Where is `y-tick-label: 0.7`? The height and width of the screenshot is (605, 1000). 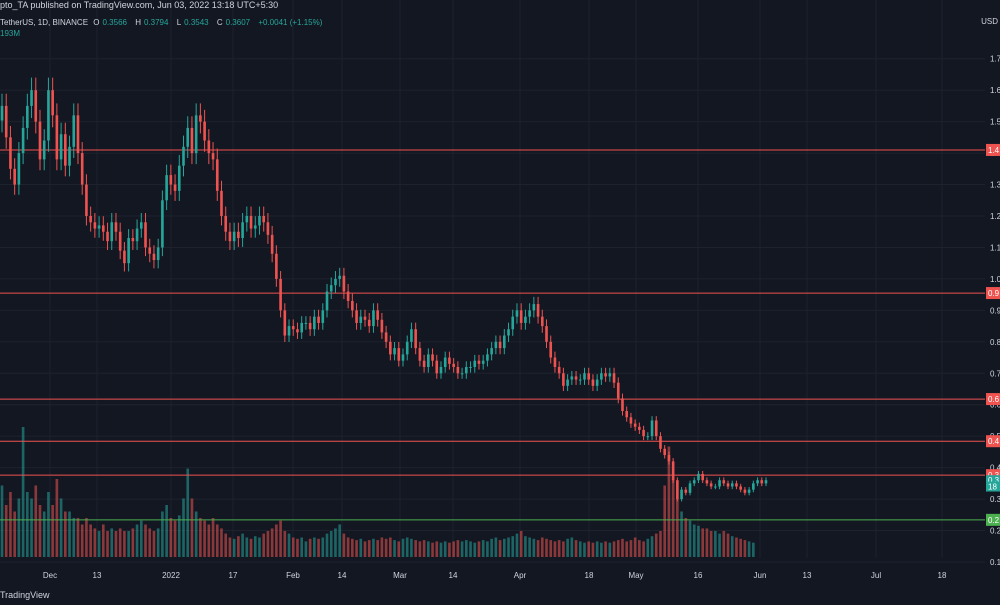
y-tick-label: 0.7 is located at coordinates (995, 373).